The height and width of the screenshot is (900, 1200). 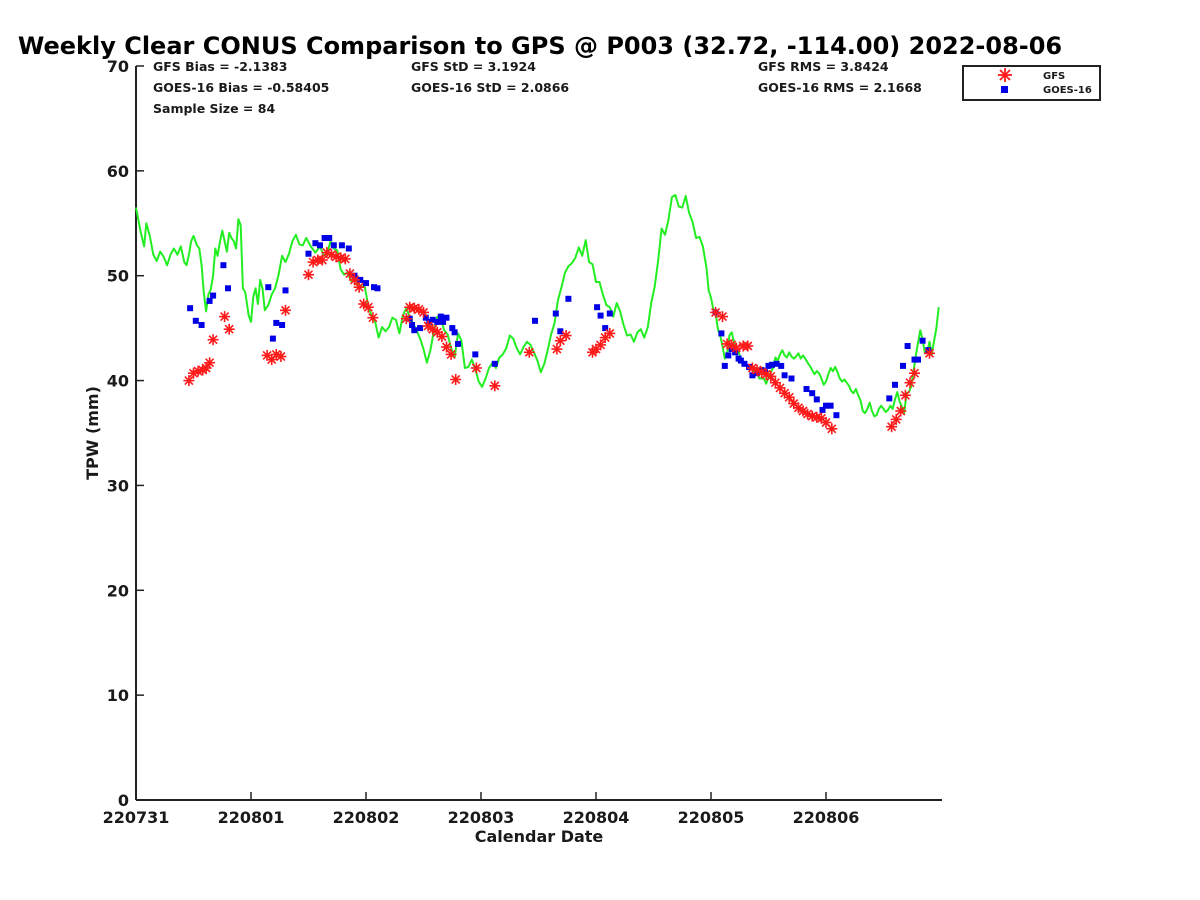 I want to click on legend-gfs-marker, so click(x=1005, y=75).